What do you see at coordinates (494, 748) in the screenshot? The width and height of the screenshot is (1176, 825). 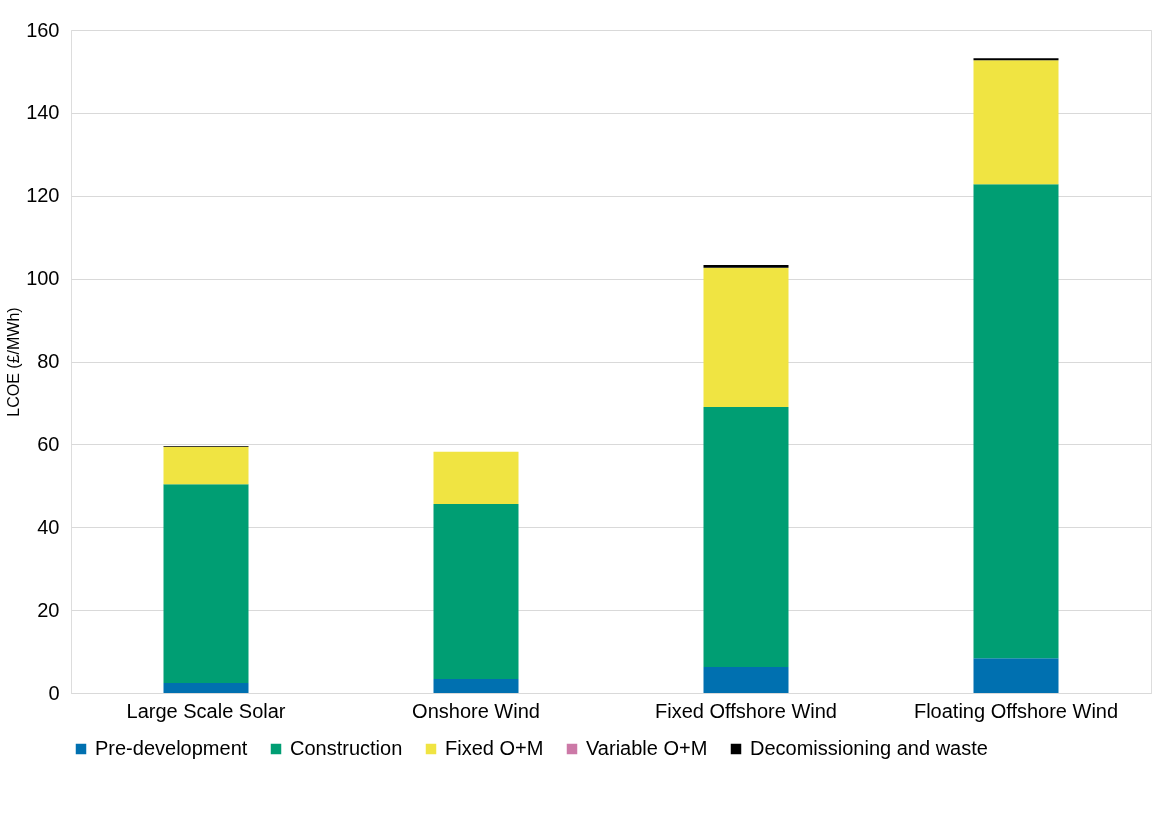 I see `legend-label: Fixed O+M` at bounding box center [494, 748].